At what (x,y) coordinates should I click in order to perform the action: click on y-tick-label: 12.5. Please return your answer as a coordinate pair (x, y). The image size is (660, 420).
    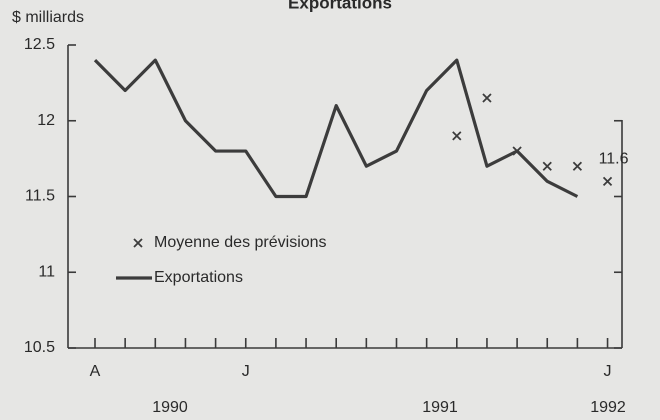
    Looking at the image, I should click on (39, 44).